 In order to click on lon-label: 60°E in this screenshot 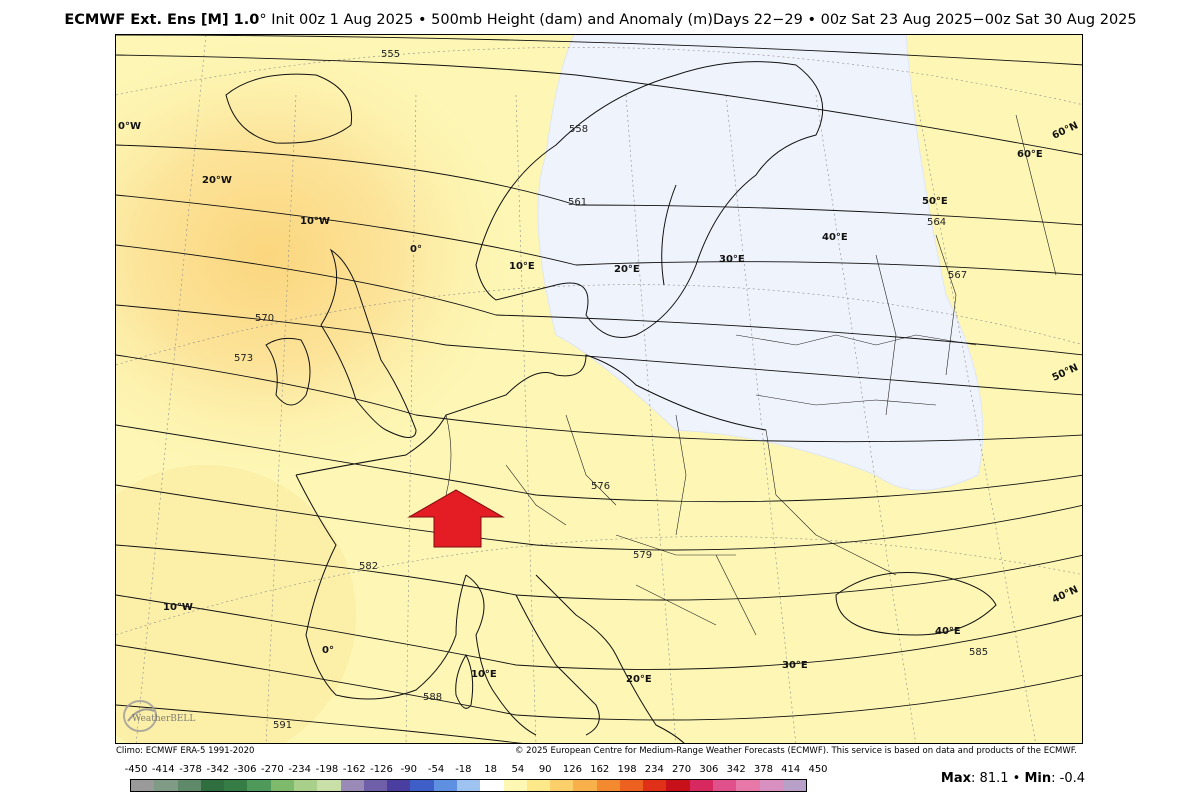, I will do `click(1030, 154)`.